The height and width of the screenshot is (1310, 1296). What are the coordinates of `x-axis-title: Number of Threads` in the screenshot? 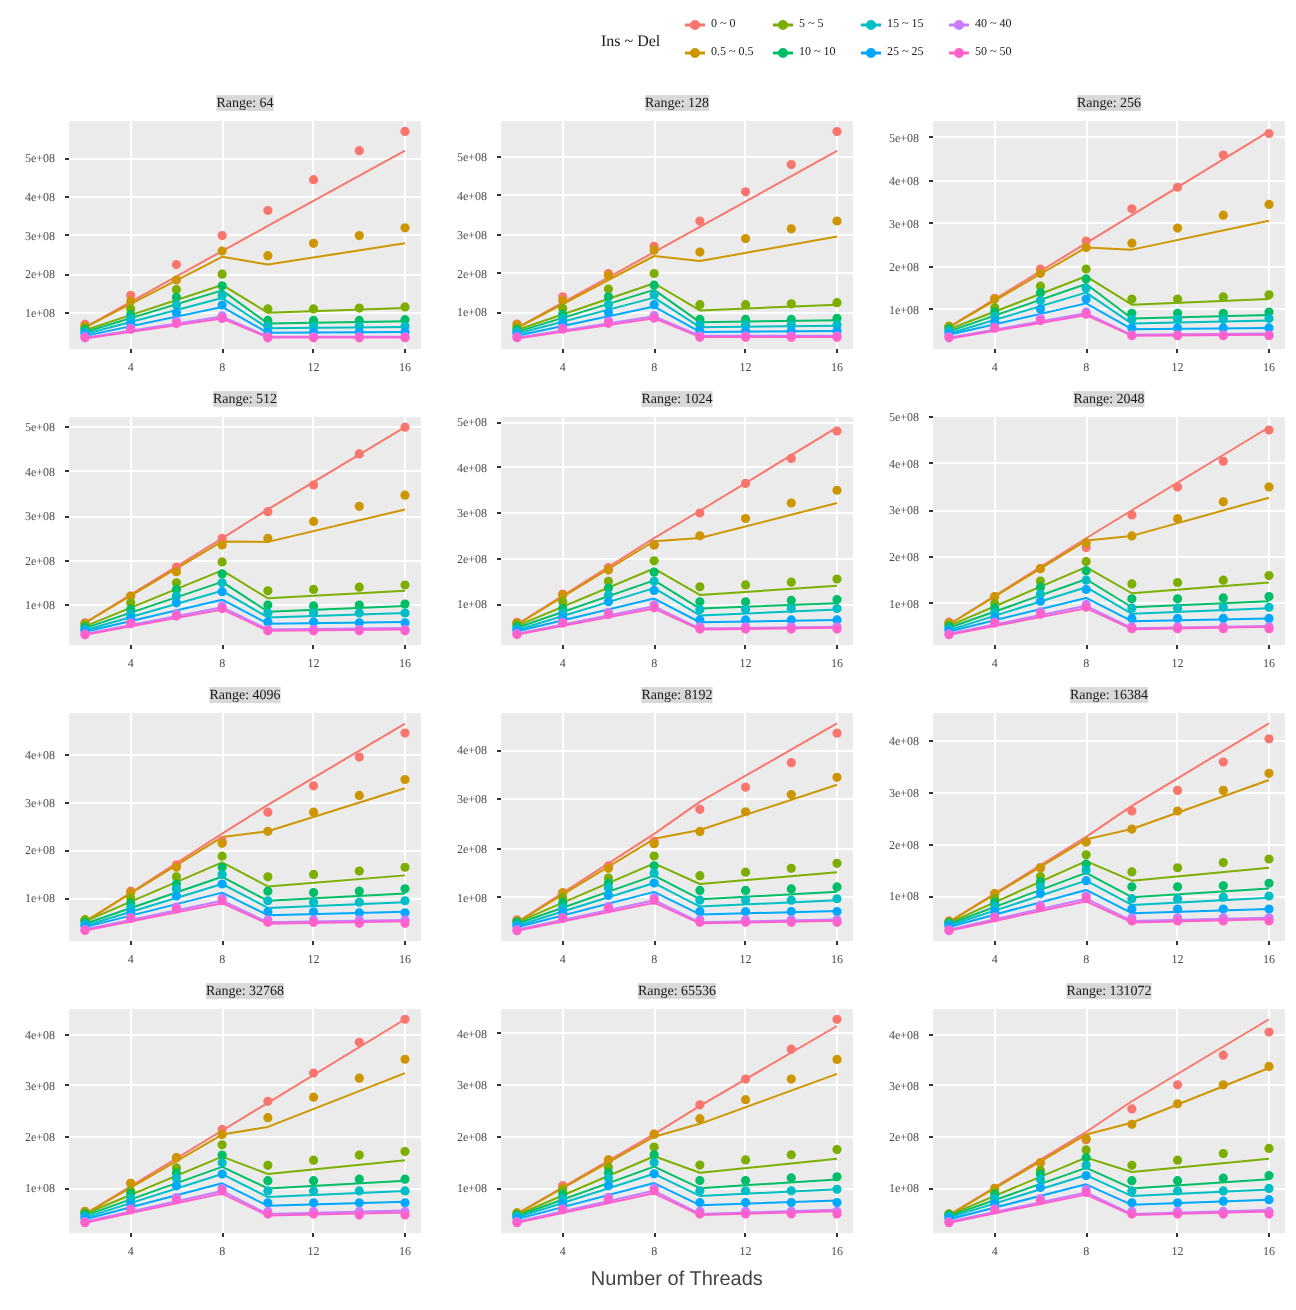 It's located at (676, 1280).